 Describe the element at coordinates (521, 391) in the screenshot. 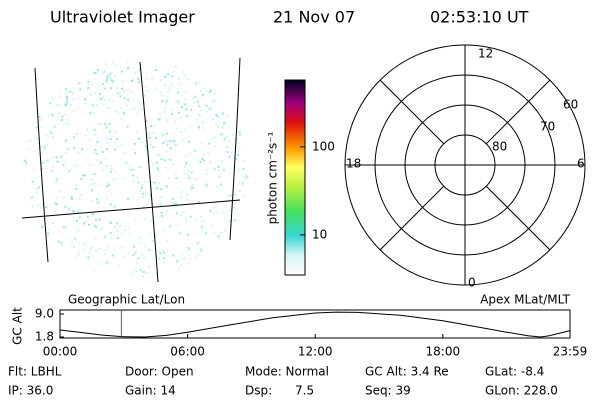

I see `info-field: GLon: 228.0` at that location.